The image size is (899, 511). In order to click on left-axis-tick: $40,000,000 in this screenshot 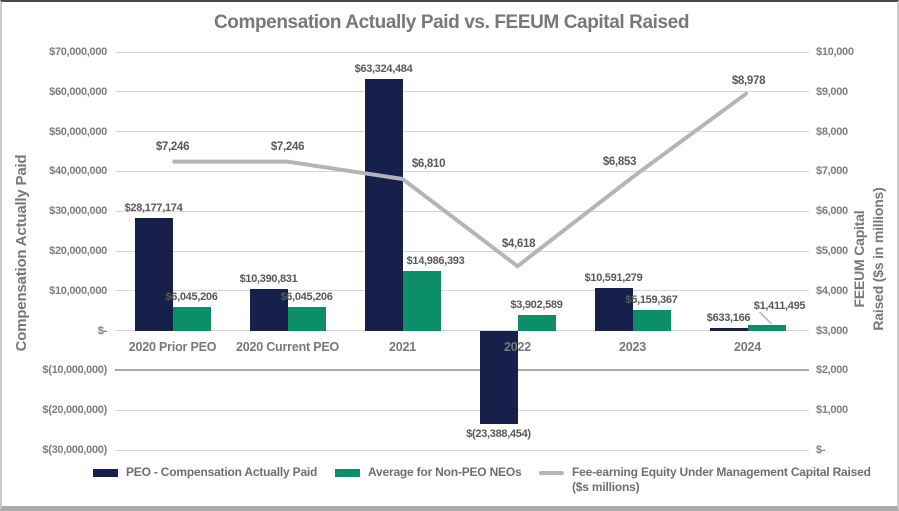, I will do `click(78, 171)`.